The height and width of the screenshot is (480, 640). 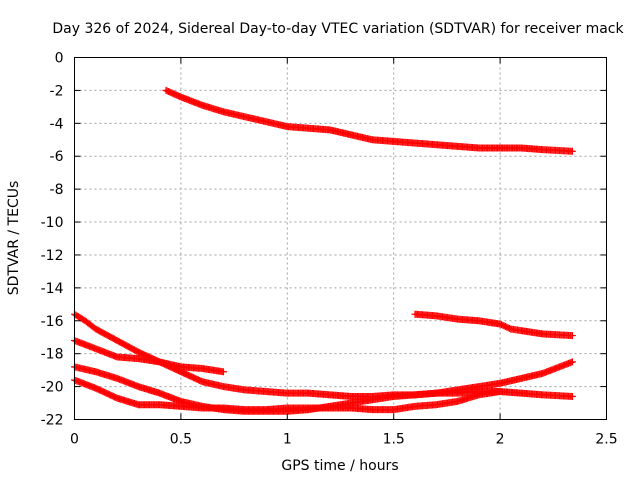 I want to click on y-tick-label: -22, so click(x=52, y=421).